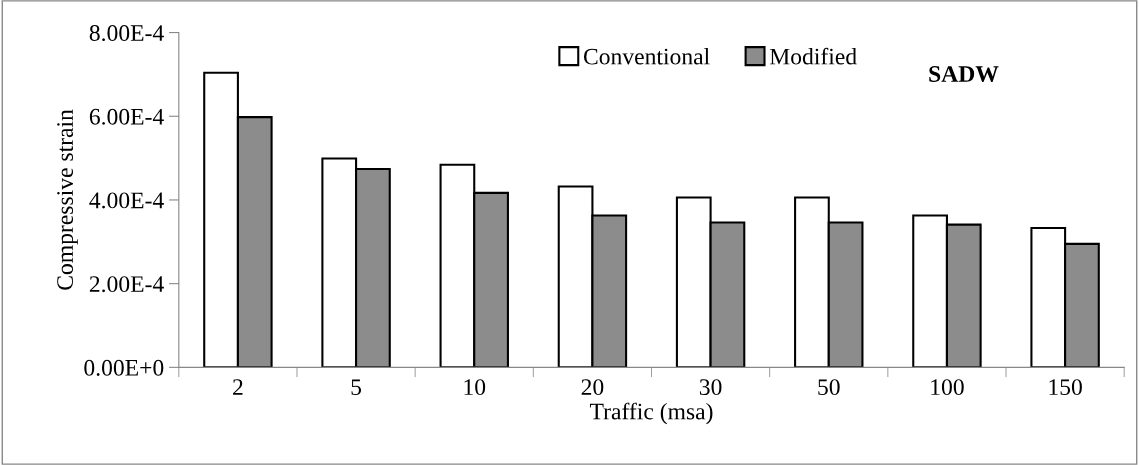 This screenshot has width=1139, height=465. What do you see at coordinates (964, 74) in the screenshot?
I see `text: SADW` at bounding box center [964, 74].